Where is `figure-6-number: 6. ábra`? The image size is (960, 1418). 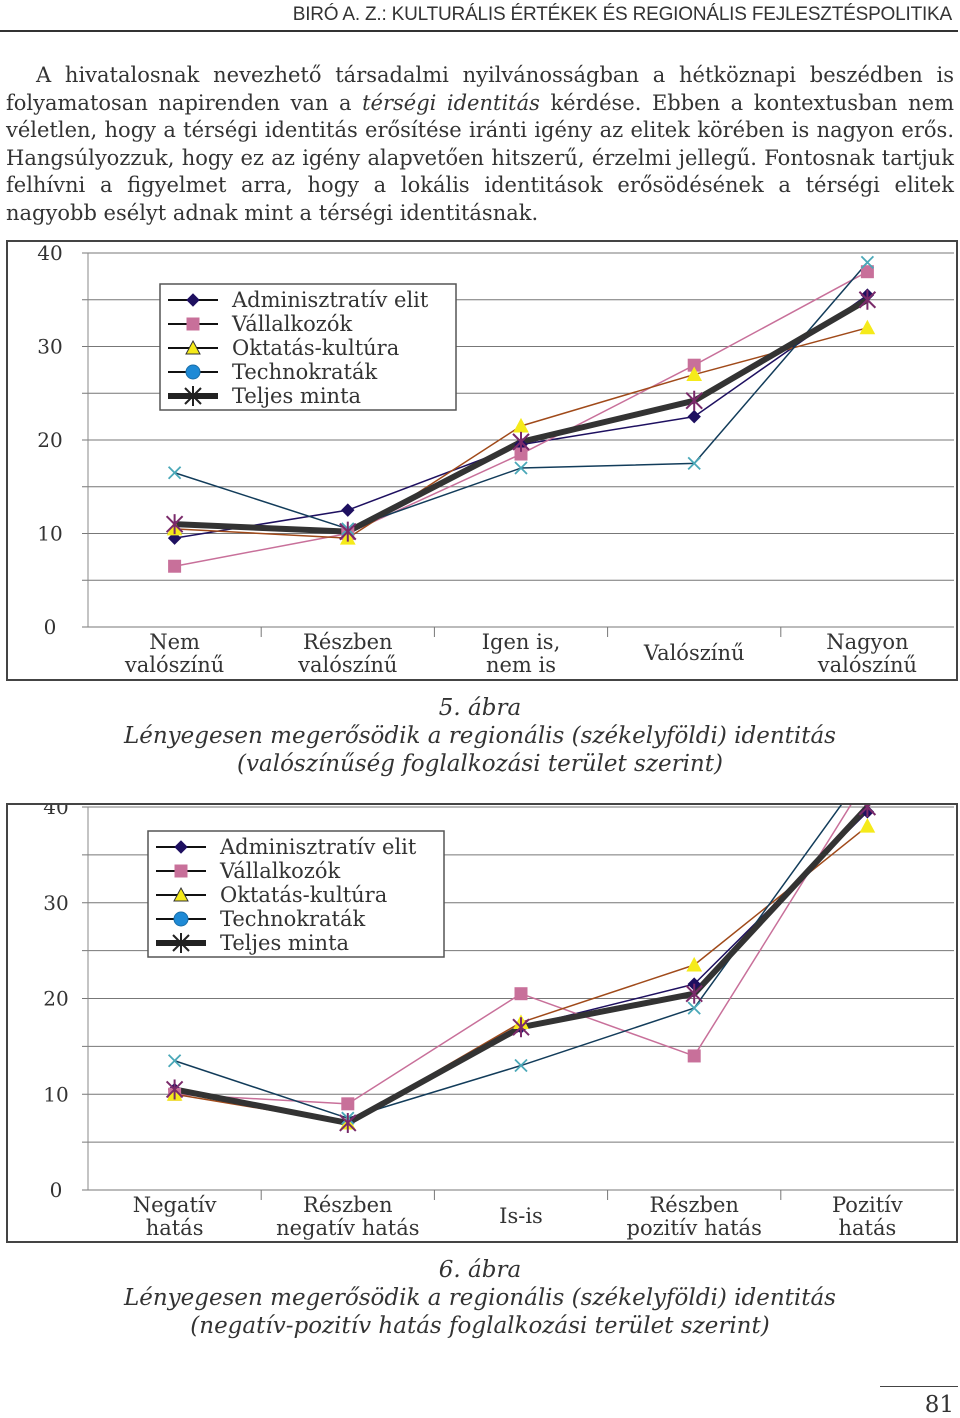 figure-6-number: 6. ábra is located at coordinates (480, 1270).